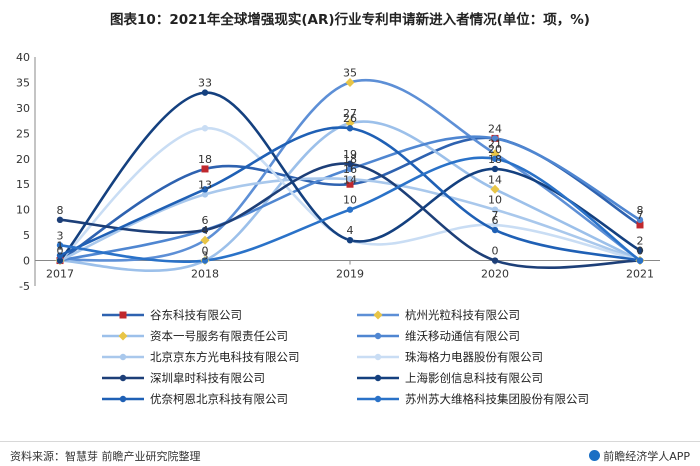 The width and height of the screenshot is (700, 466). Describe the element at coordinates (462, 336) in the screenshot. I see `legend-label: 维沃移动通信有限公司` at that location.